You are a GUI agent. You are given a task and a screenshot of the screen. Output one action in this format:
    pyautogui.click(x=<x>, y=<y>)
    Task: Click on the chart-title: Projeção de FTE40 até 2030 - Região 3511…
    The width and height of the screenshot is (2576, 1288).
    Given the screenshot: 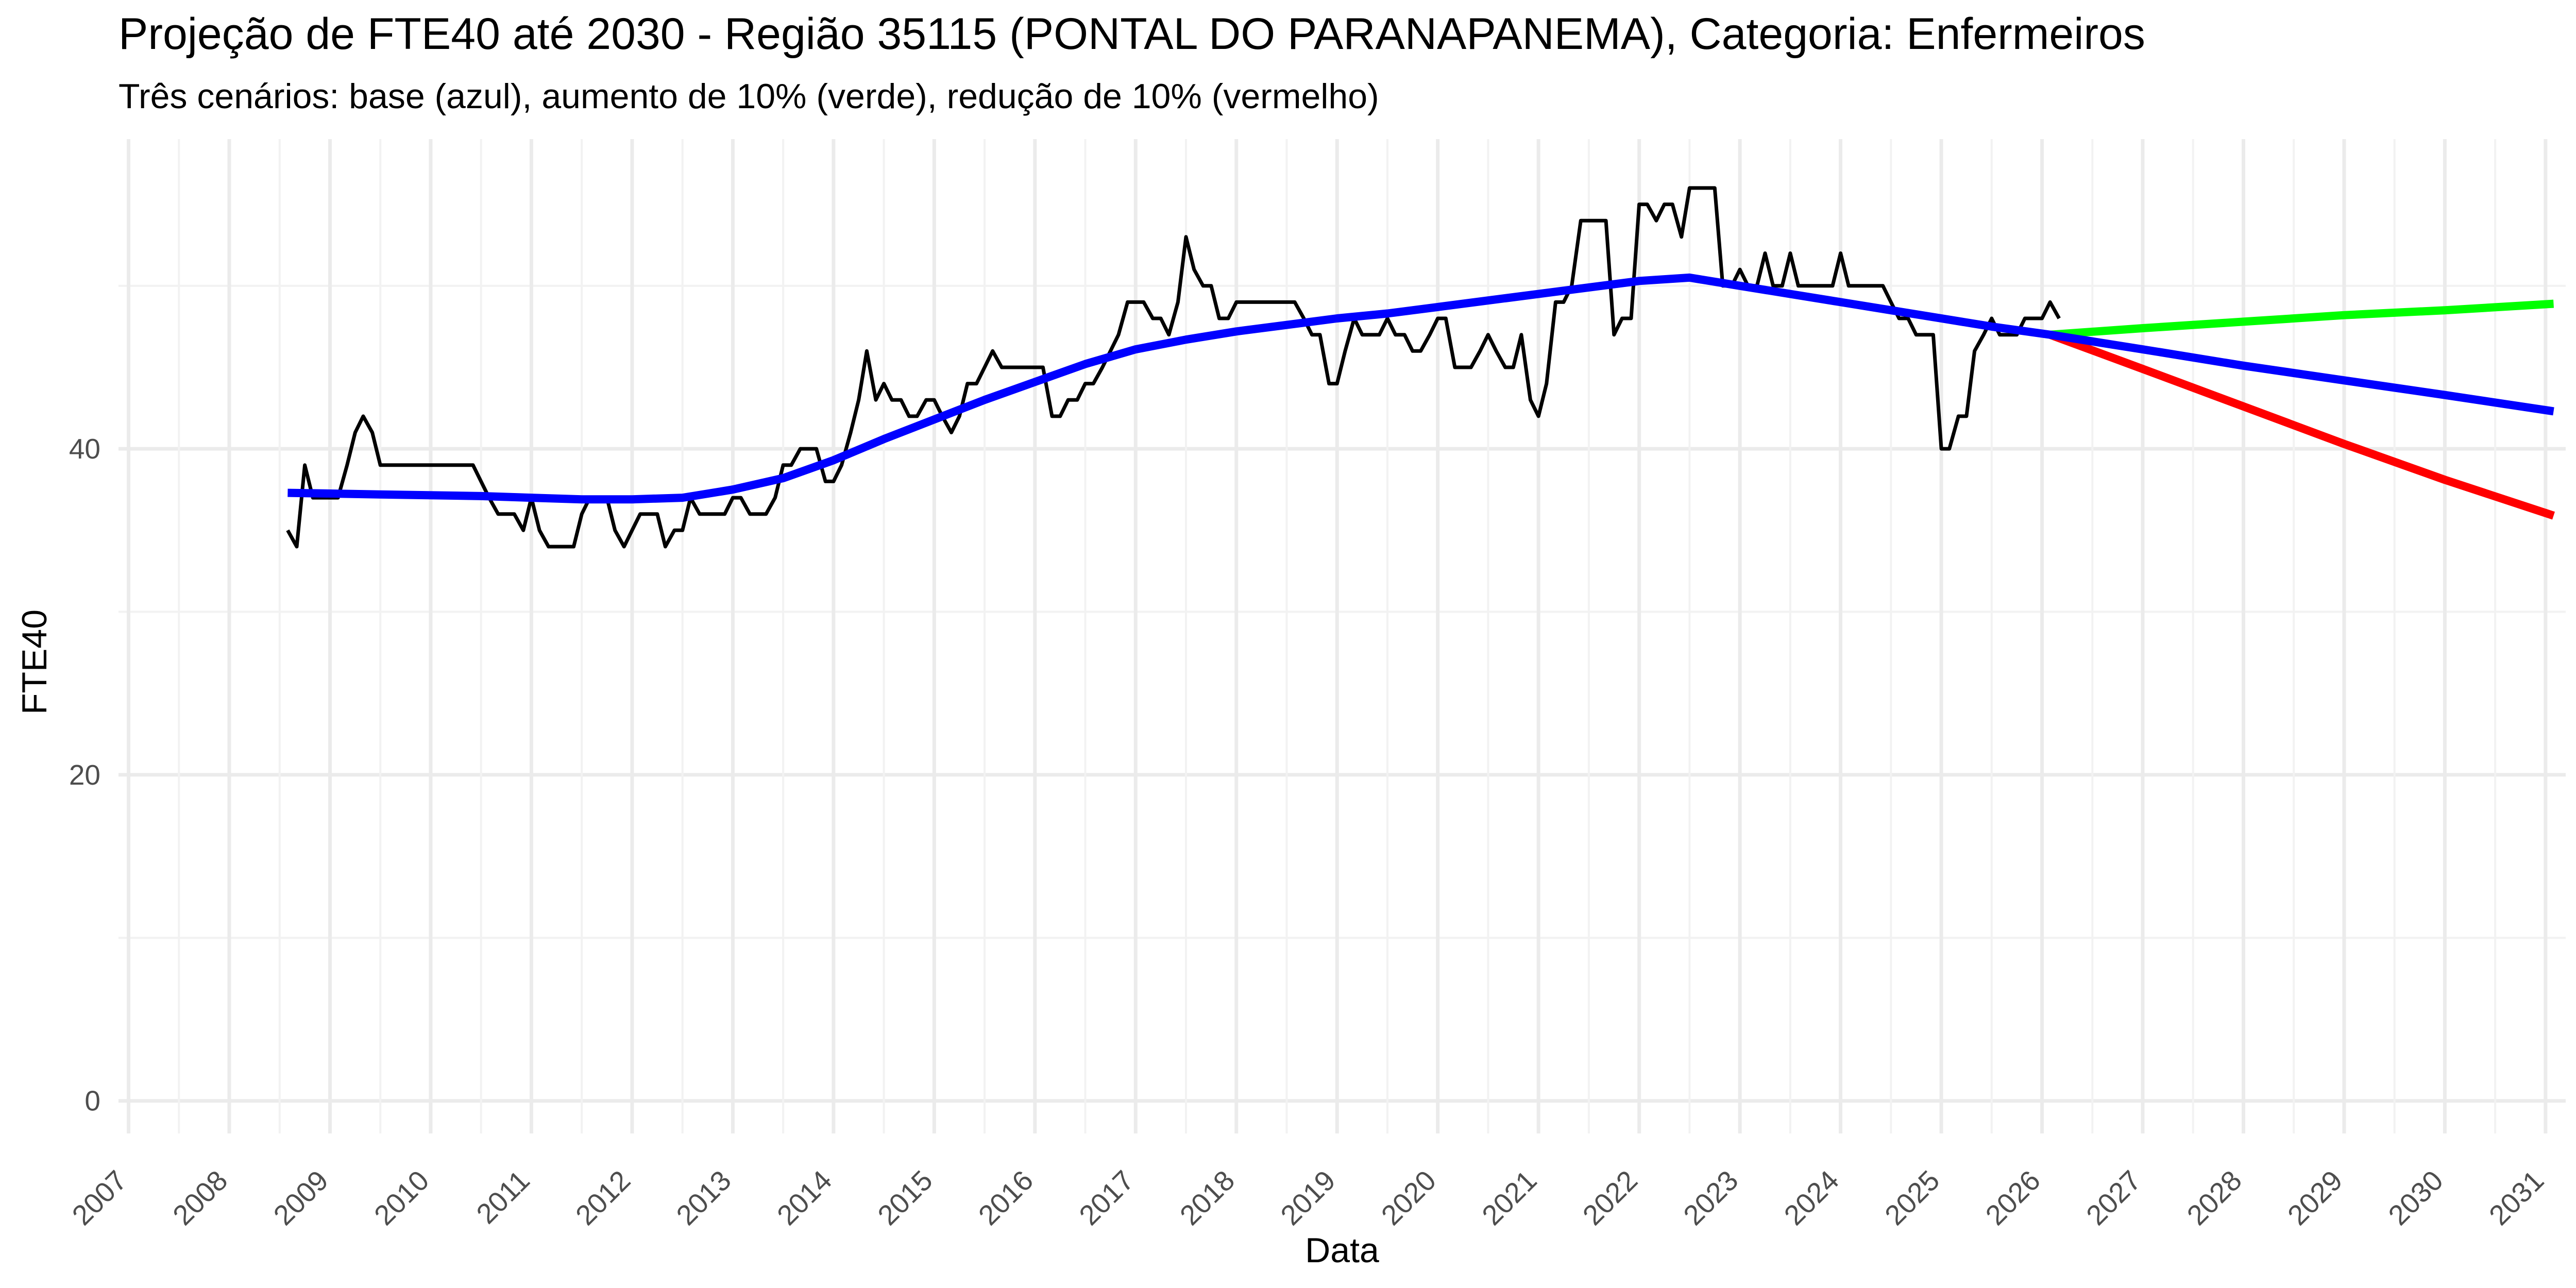 What is the action you would take?
    pyautogui.click(x=1131, y=34)
    